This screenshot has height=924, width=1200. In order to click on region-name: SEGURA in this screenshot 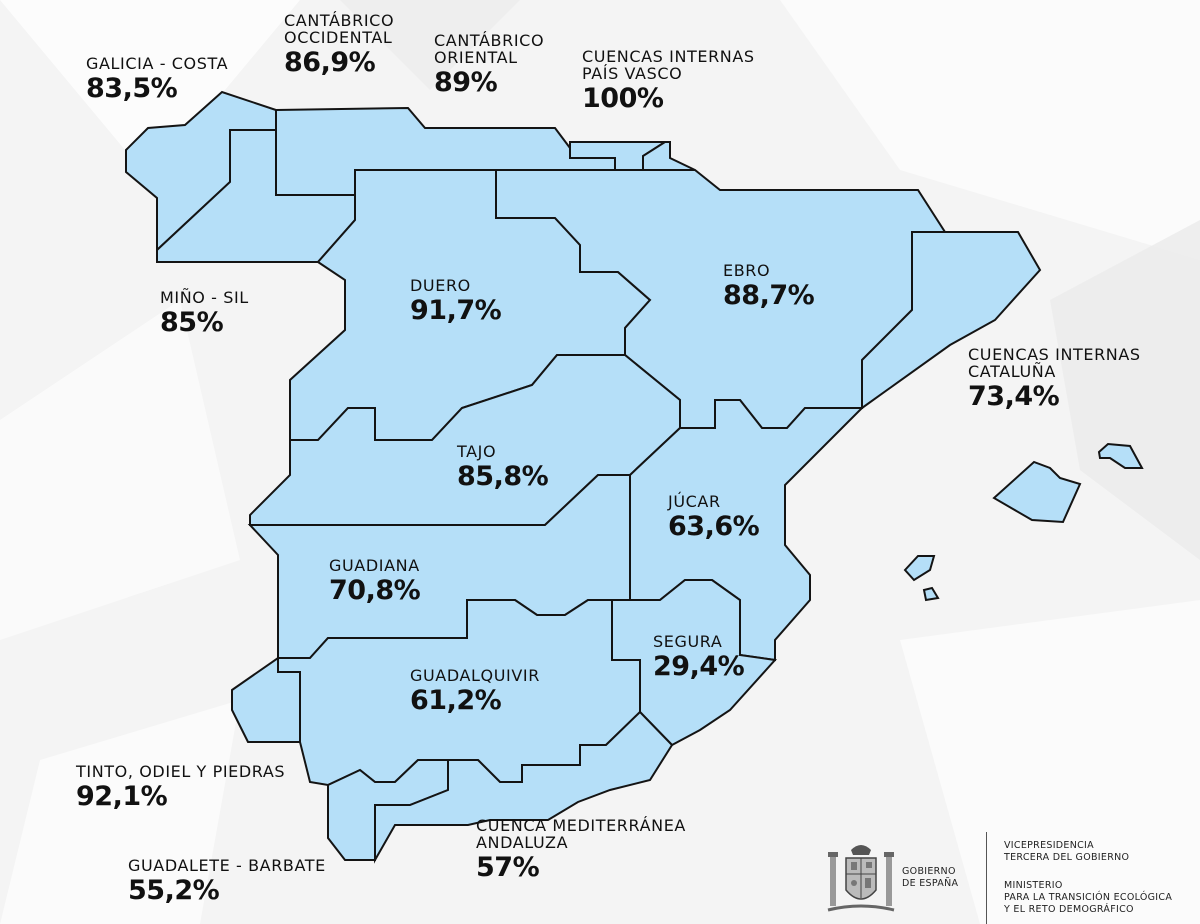, I will do `click(688, 641)`.